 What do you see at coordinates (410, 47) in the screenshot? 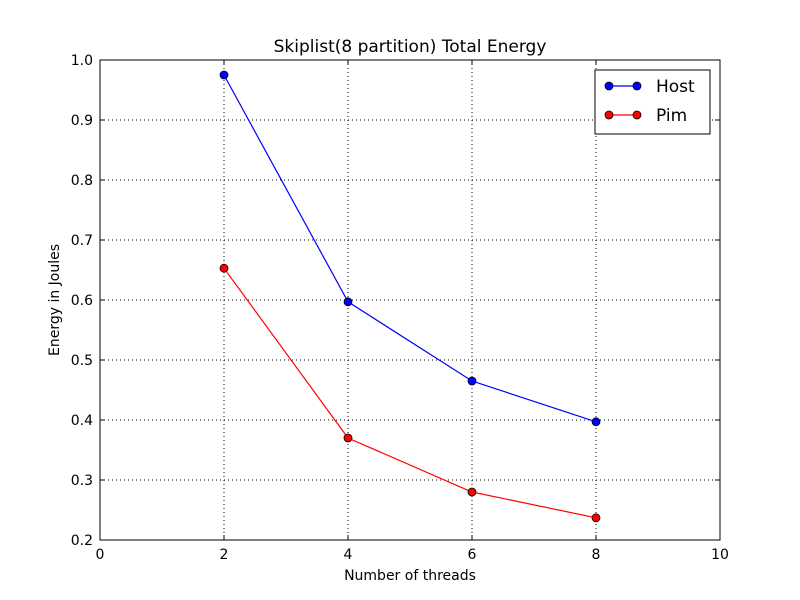
I see `chart-title: Skiplist(8 partition) Total Energy` at bounding box center [410, 47].